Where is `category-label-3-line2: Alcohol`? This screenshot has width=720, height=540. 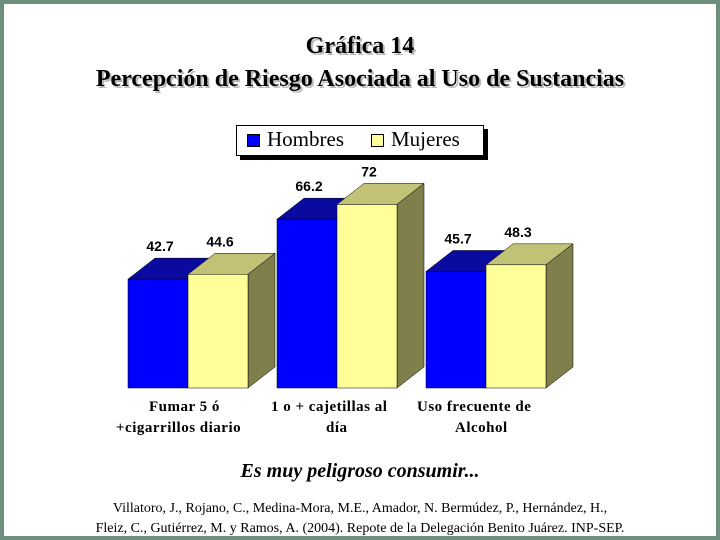 category-label-3-line2: Alcohol is located at coordinates (481, 428).